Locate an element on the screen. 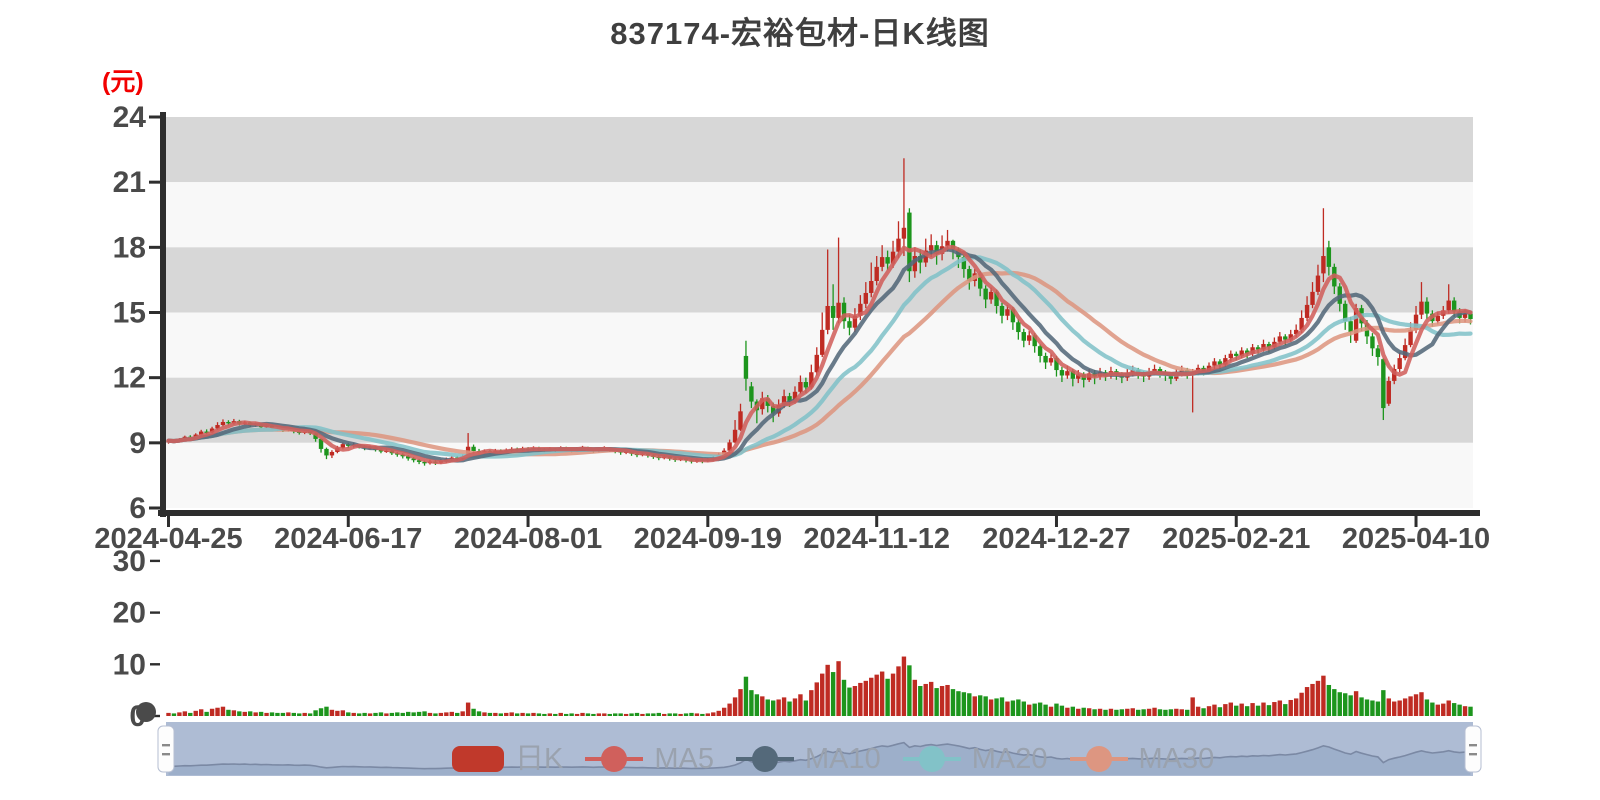 The height and width of the screenshot is (800, 1600). legend-item-ma10: MA10 is located at coordinates (808, 759).